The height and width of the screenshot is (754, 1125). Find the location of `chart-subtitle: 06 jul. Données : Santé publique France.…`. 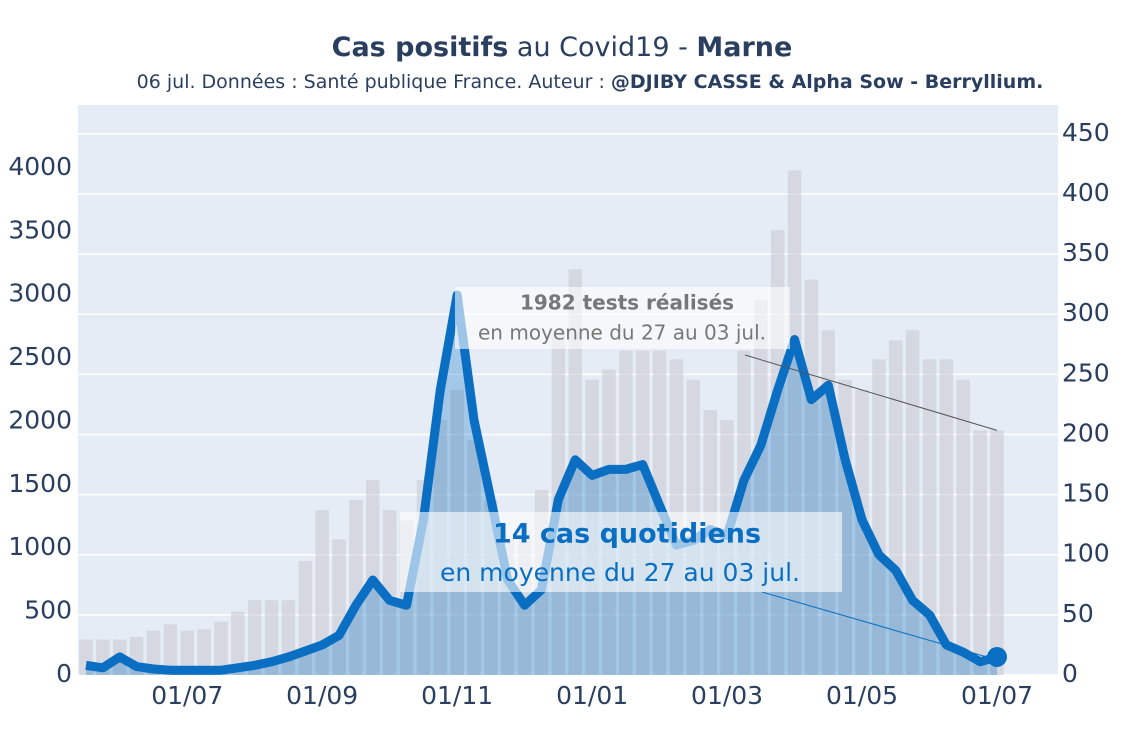

chart-subtitle: 06 jul. Données : Santé publique France.… is located at coordinates (590, 82).